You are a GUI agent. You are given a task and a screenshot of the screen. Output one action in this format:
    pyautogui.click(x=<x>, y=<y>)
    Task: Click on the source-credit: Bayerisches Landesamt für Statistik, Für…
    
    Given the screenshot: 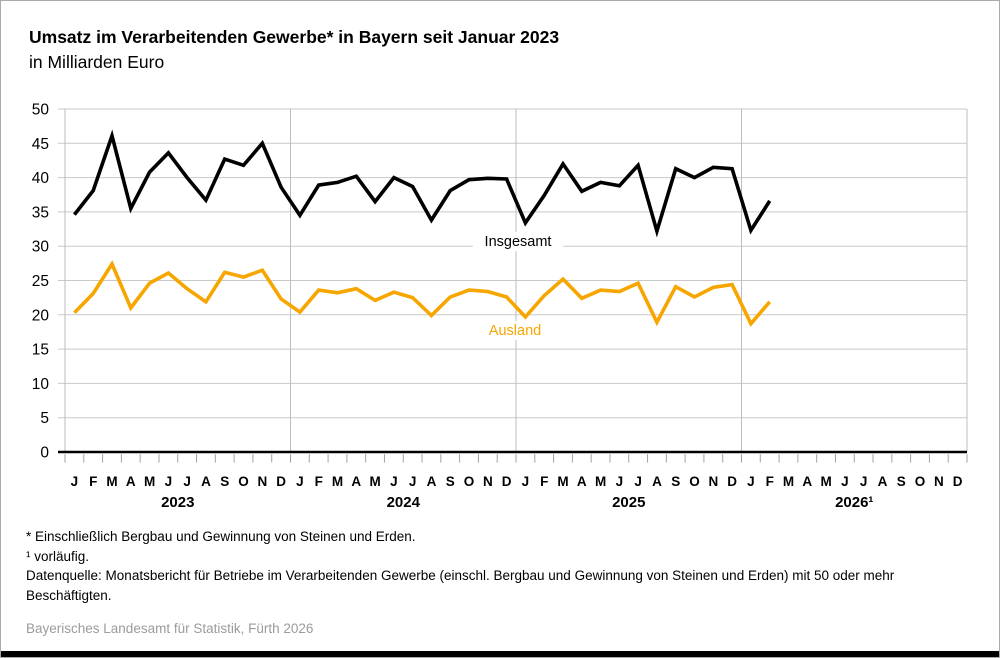 What is the action you would take?
    pyautogui.click(x=170, y=628)
    